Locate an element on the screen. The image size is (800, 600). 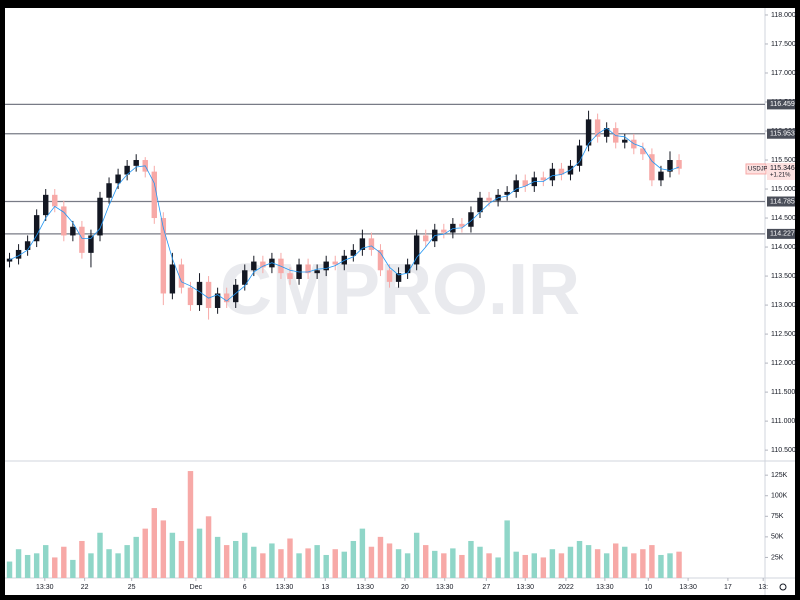
y-tick-label: 113.000 is located at coordinates (783, 305).